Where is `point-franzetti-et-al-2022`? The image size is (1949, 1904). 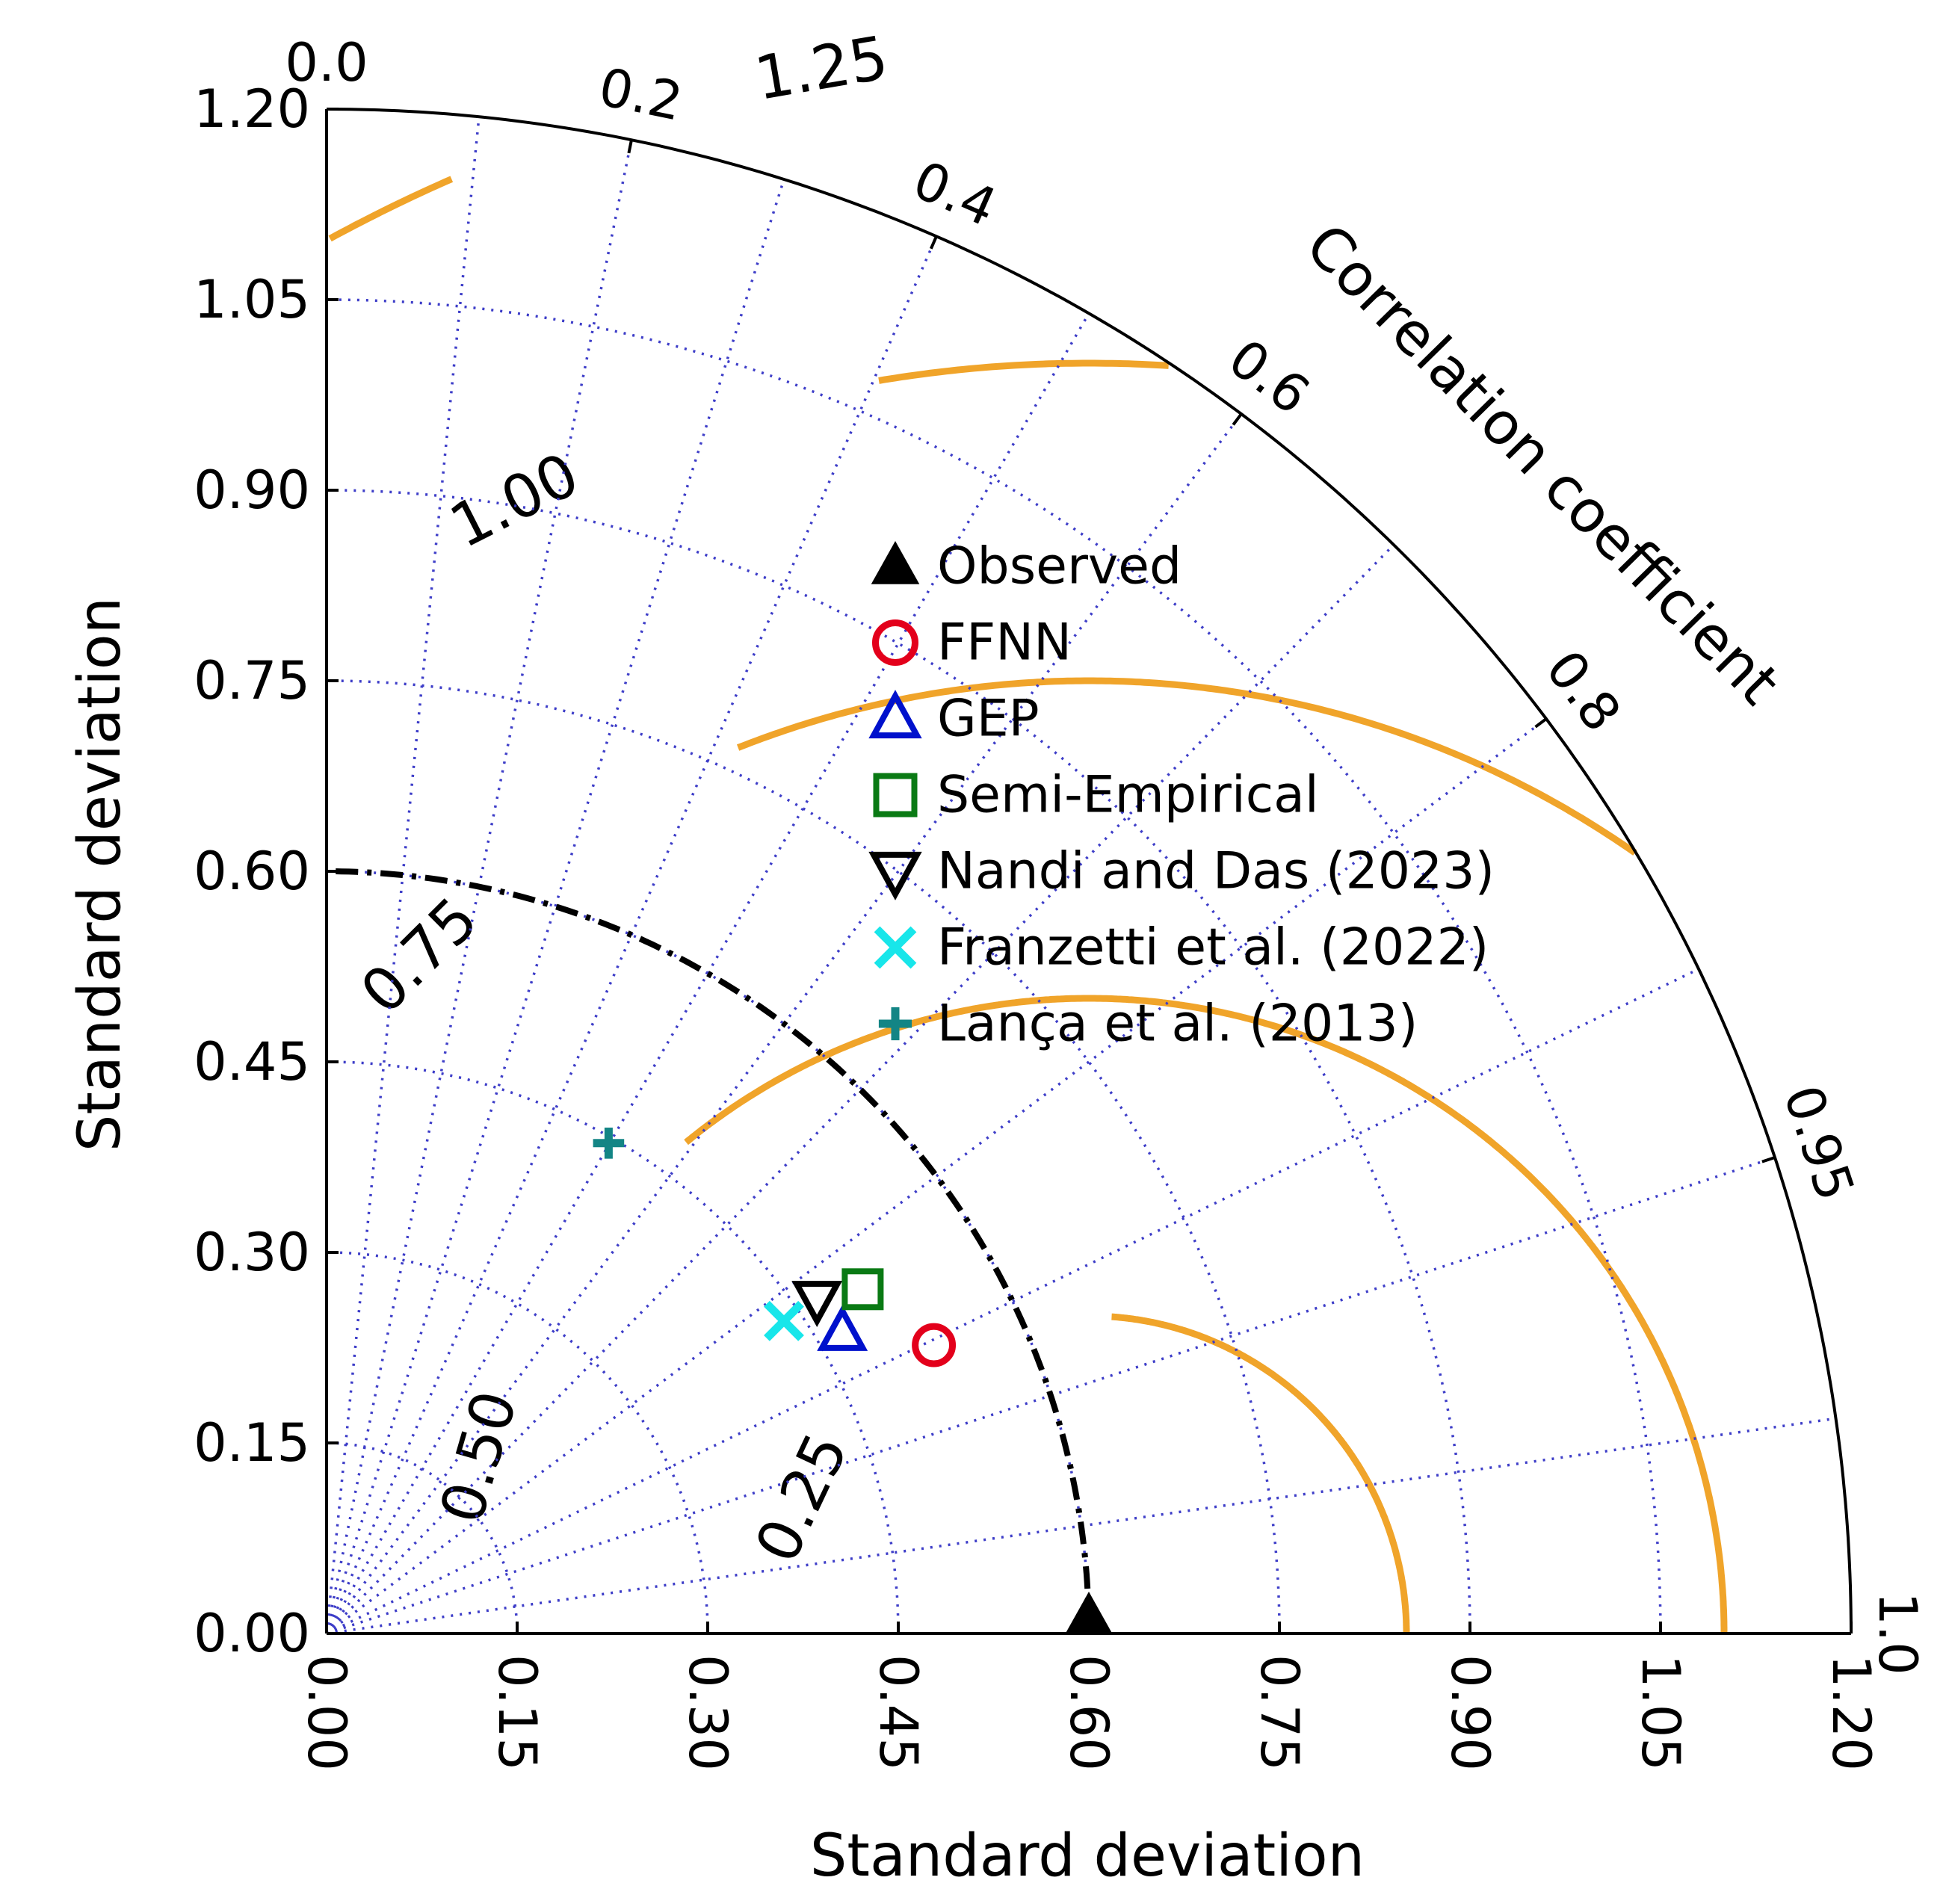 point-franzetti-et-al-2022 is located at coordinates (784, 1320).